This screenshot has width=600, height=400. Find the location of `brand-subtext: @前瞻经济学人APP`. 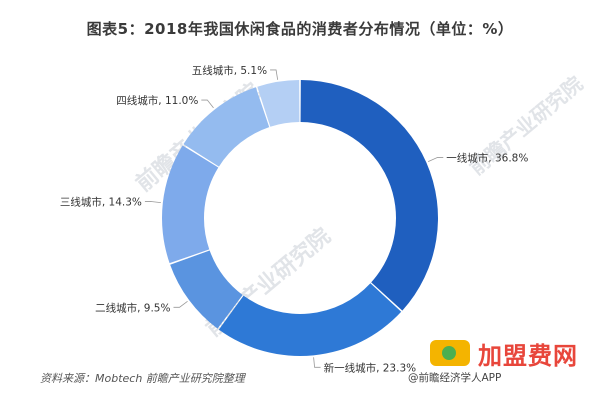

brand-subtext: @前瞻经济学人APP is located at coordinates (455, 378).